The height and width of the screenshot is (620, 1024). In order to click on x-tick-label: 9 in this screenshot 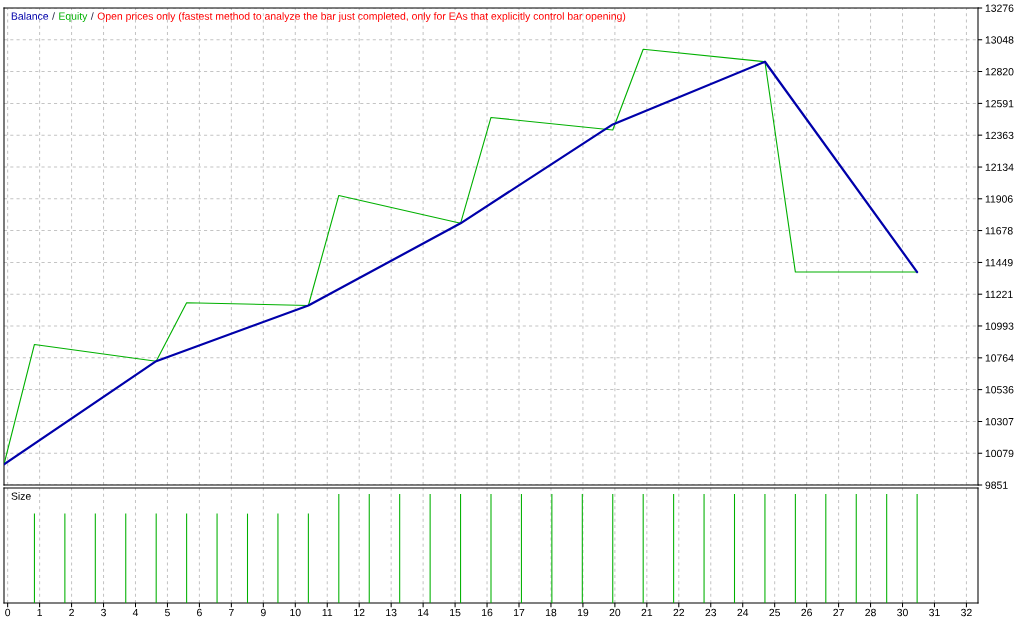, I will do `click(263, 612)`.